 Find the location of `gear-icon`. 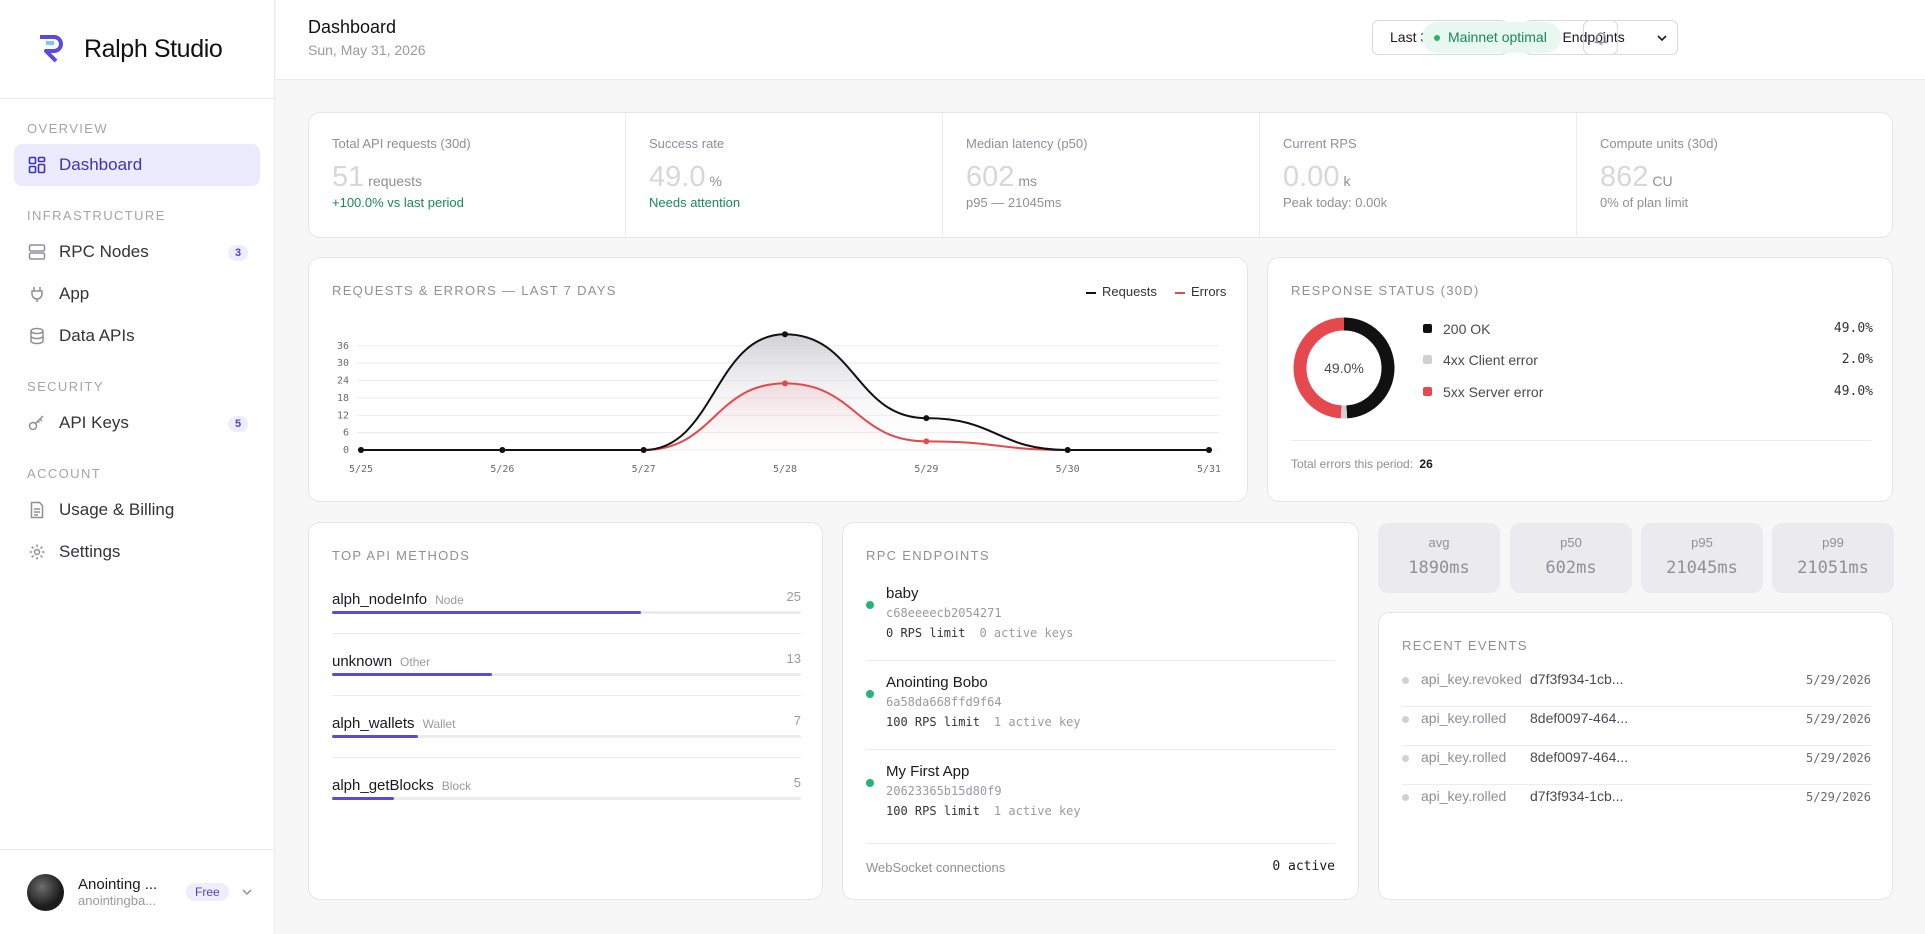

gear-icon is located at coordinates (37, 552).